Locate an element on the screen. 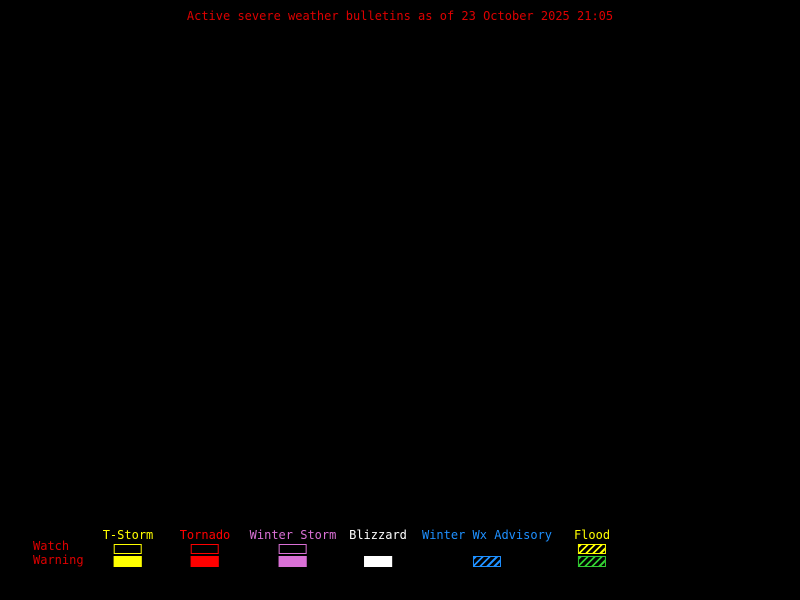  legend-column-flood: Flood is located at coordinates (592, 548).